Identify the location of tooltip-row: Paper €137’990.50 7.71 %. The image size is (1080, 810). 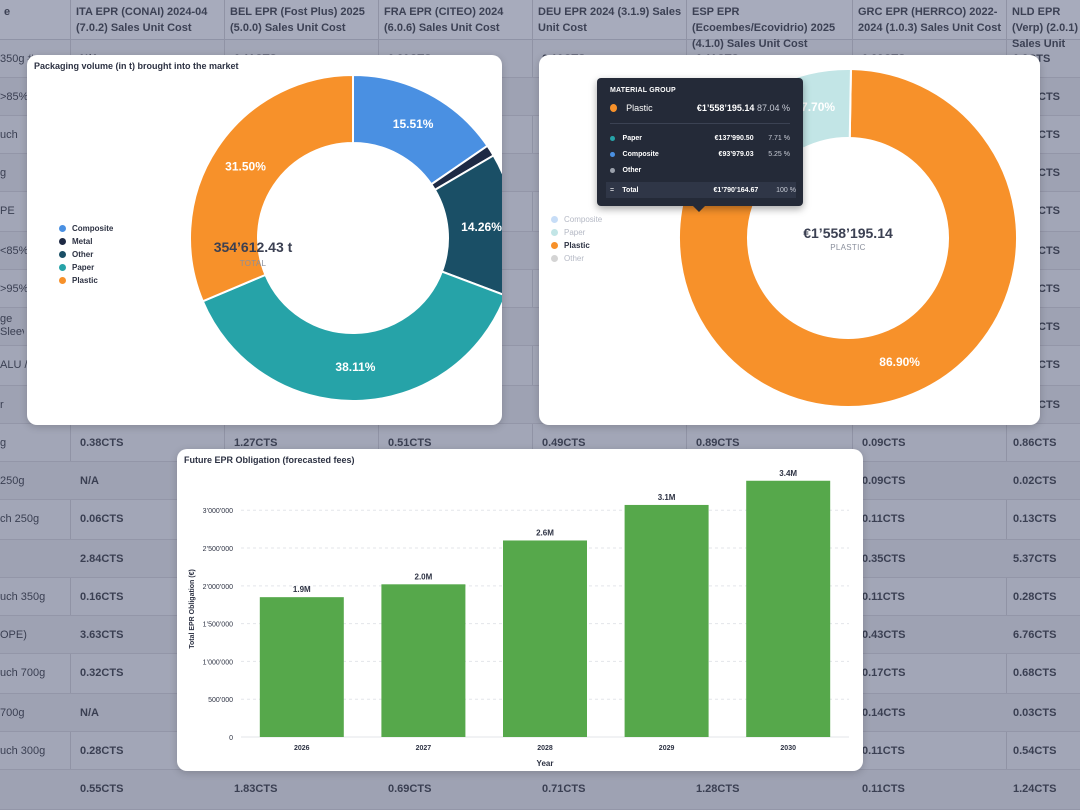
(700, 138).